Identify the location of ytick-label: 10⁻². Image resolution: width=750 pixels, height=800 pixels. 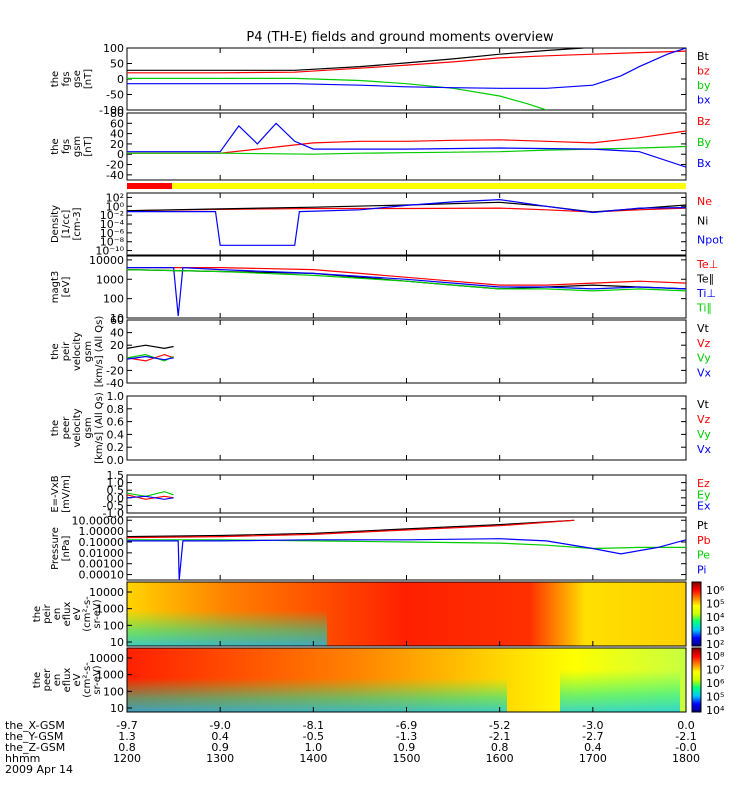
(112, 215).